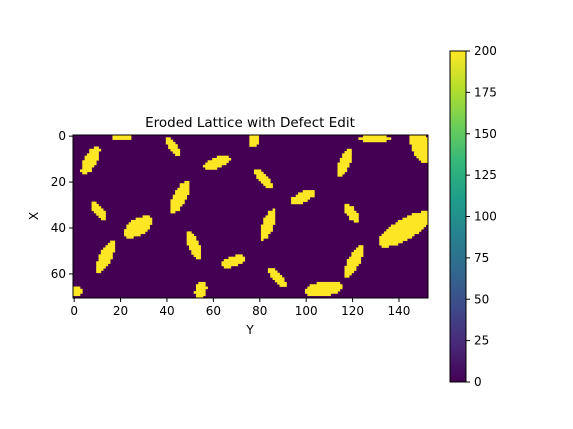  What do you see at coordinates (399, 311) in the screenshot?
I see `x-tick-label: 140` at bounding box center [399, 311].